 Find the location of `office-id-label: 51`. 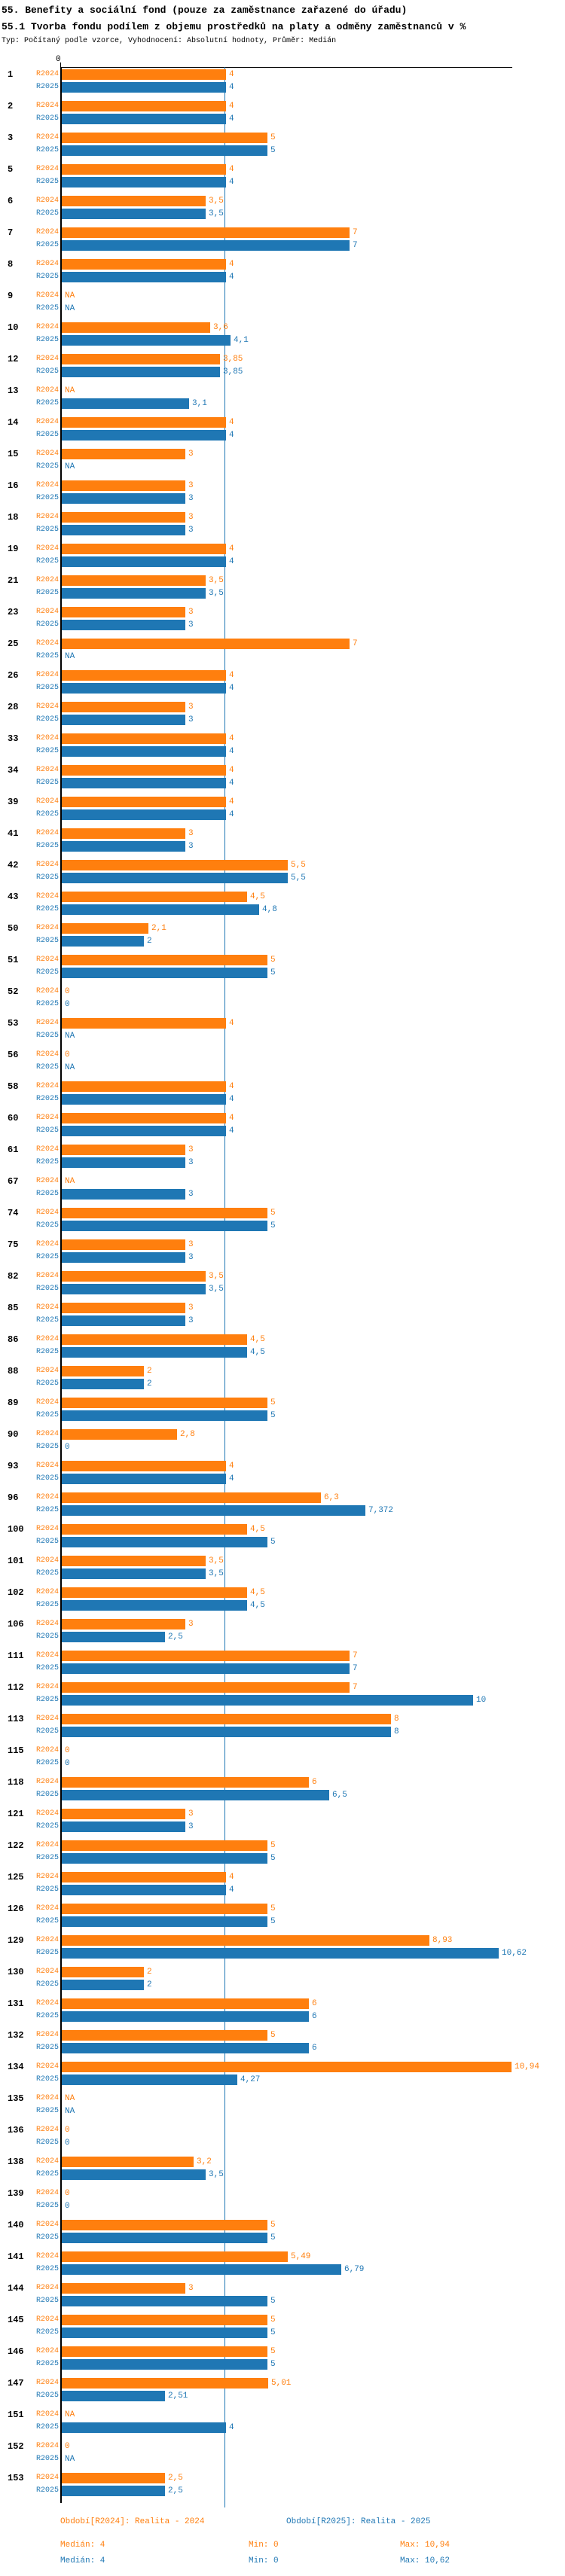

office-id-label: 51 is located at coordinates (13, 960).